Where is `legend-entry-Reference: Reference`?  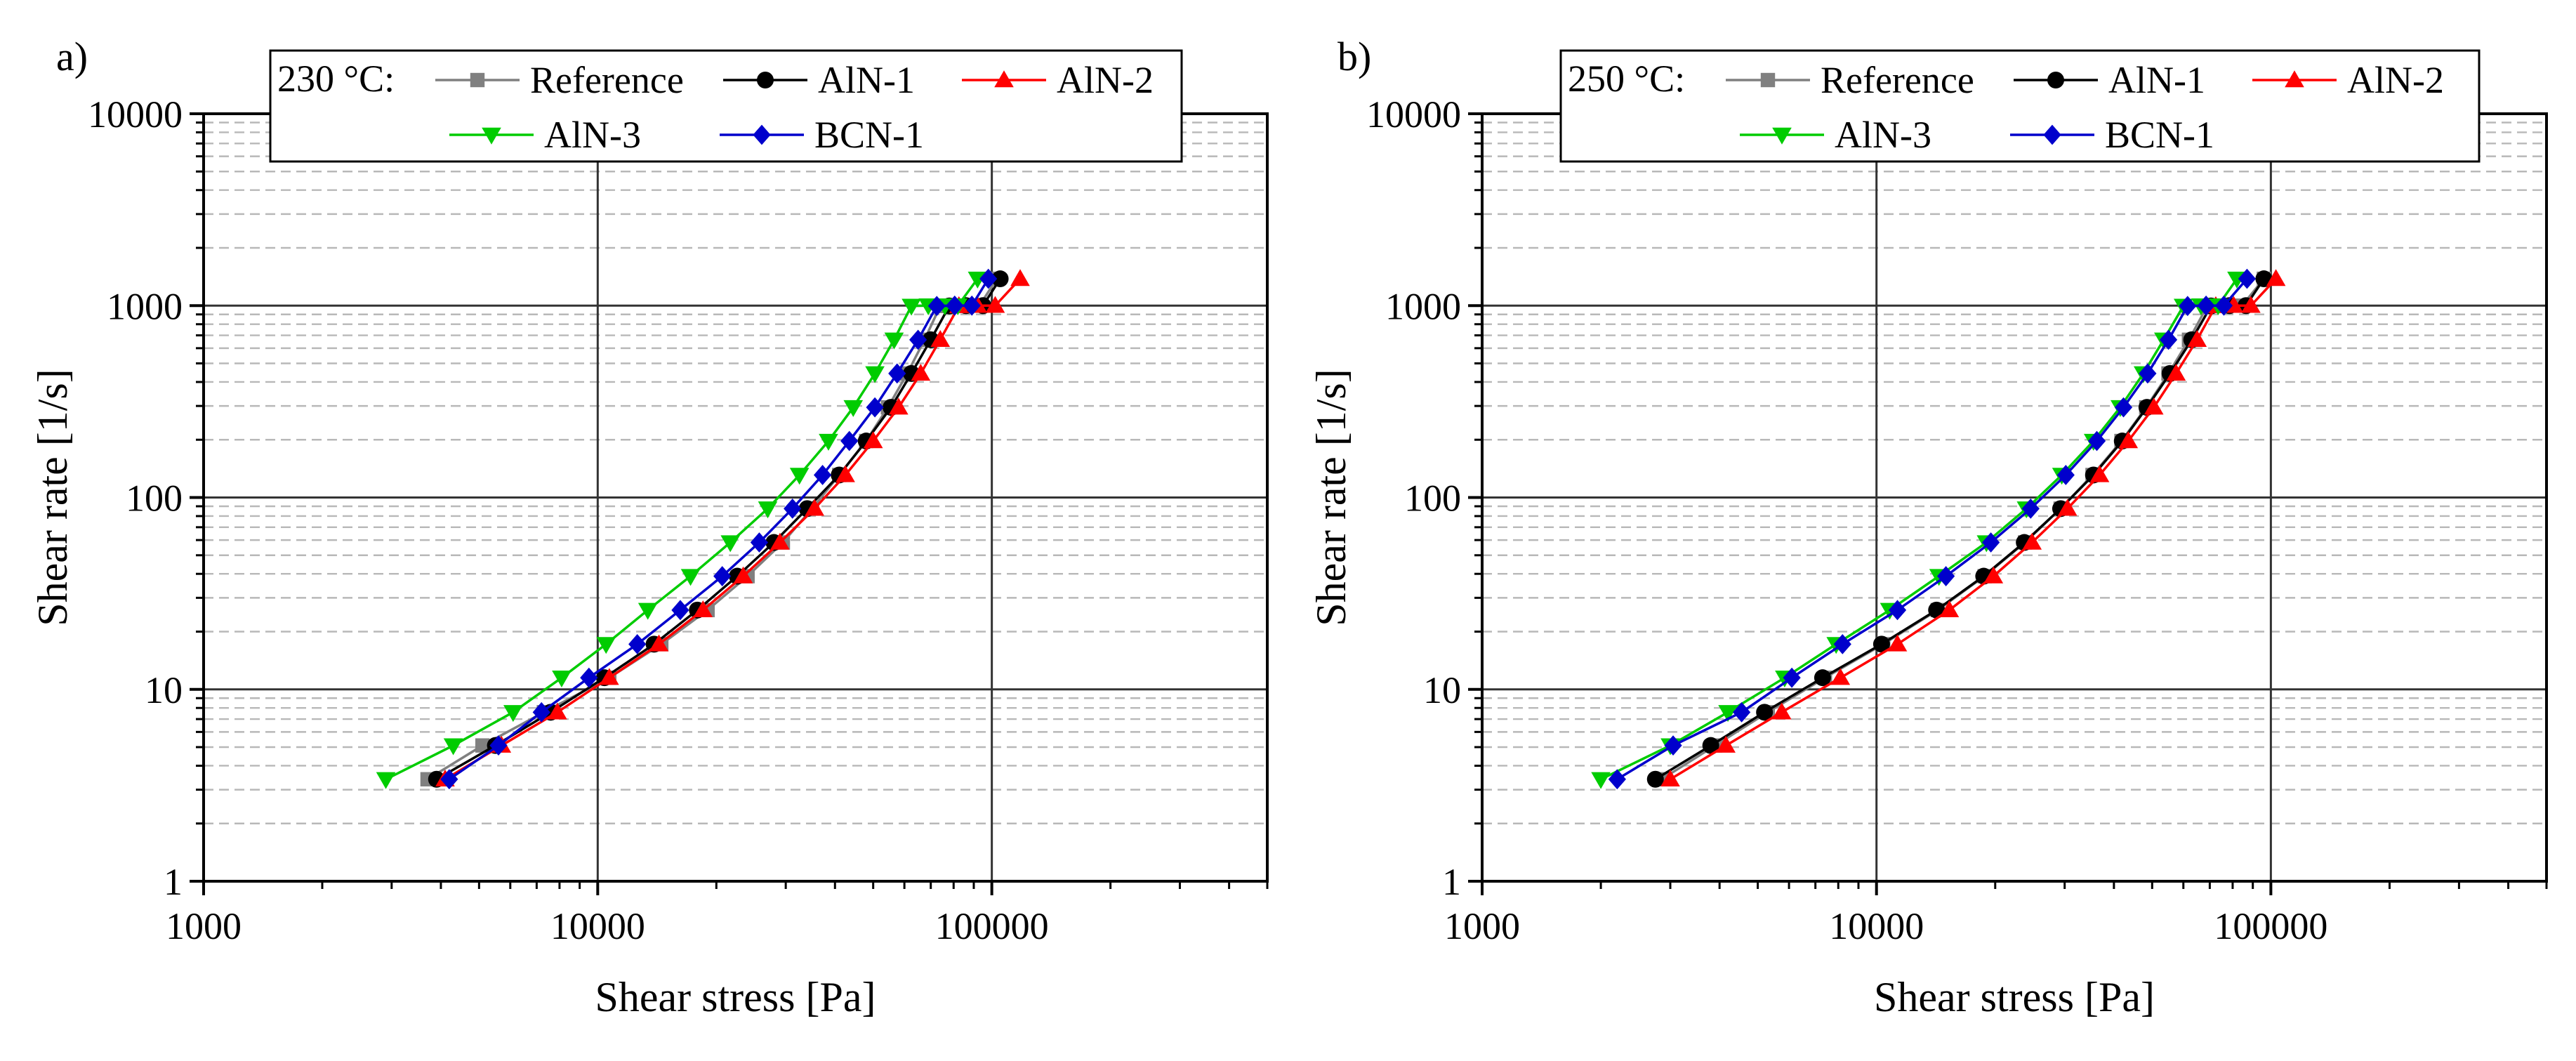
legend-entry-Reference: Reference is located at coordinates (559, 80).